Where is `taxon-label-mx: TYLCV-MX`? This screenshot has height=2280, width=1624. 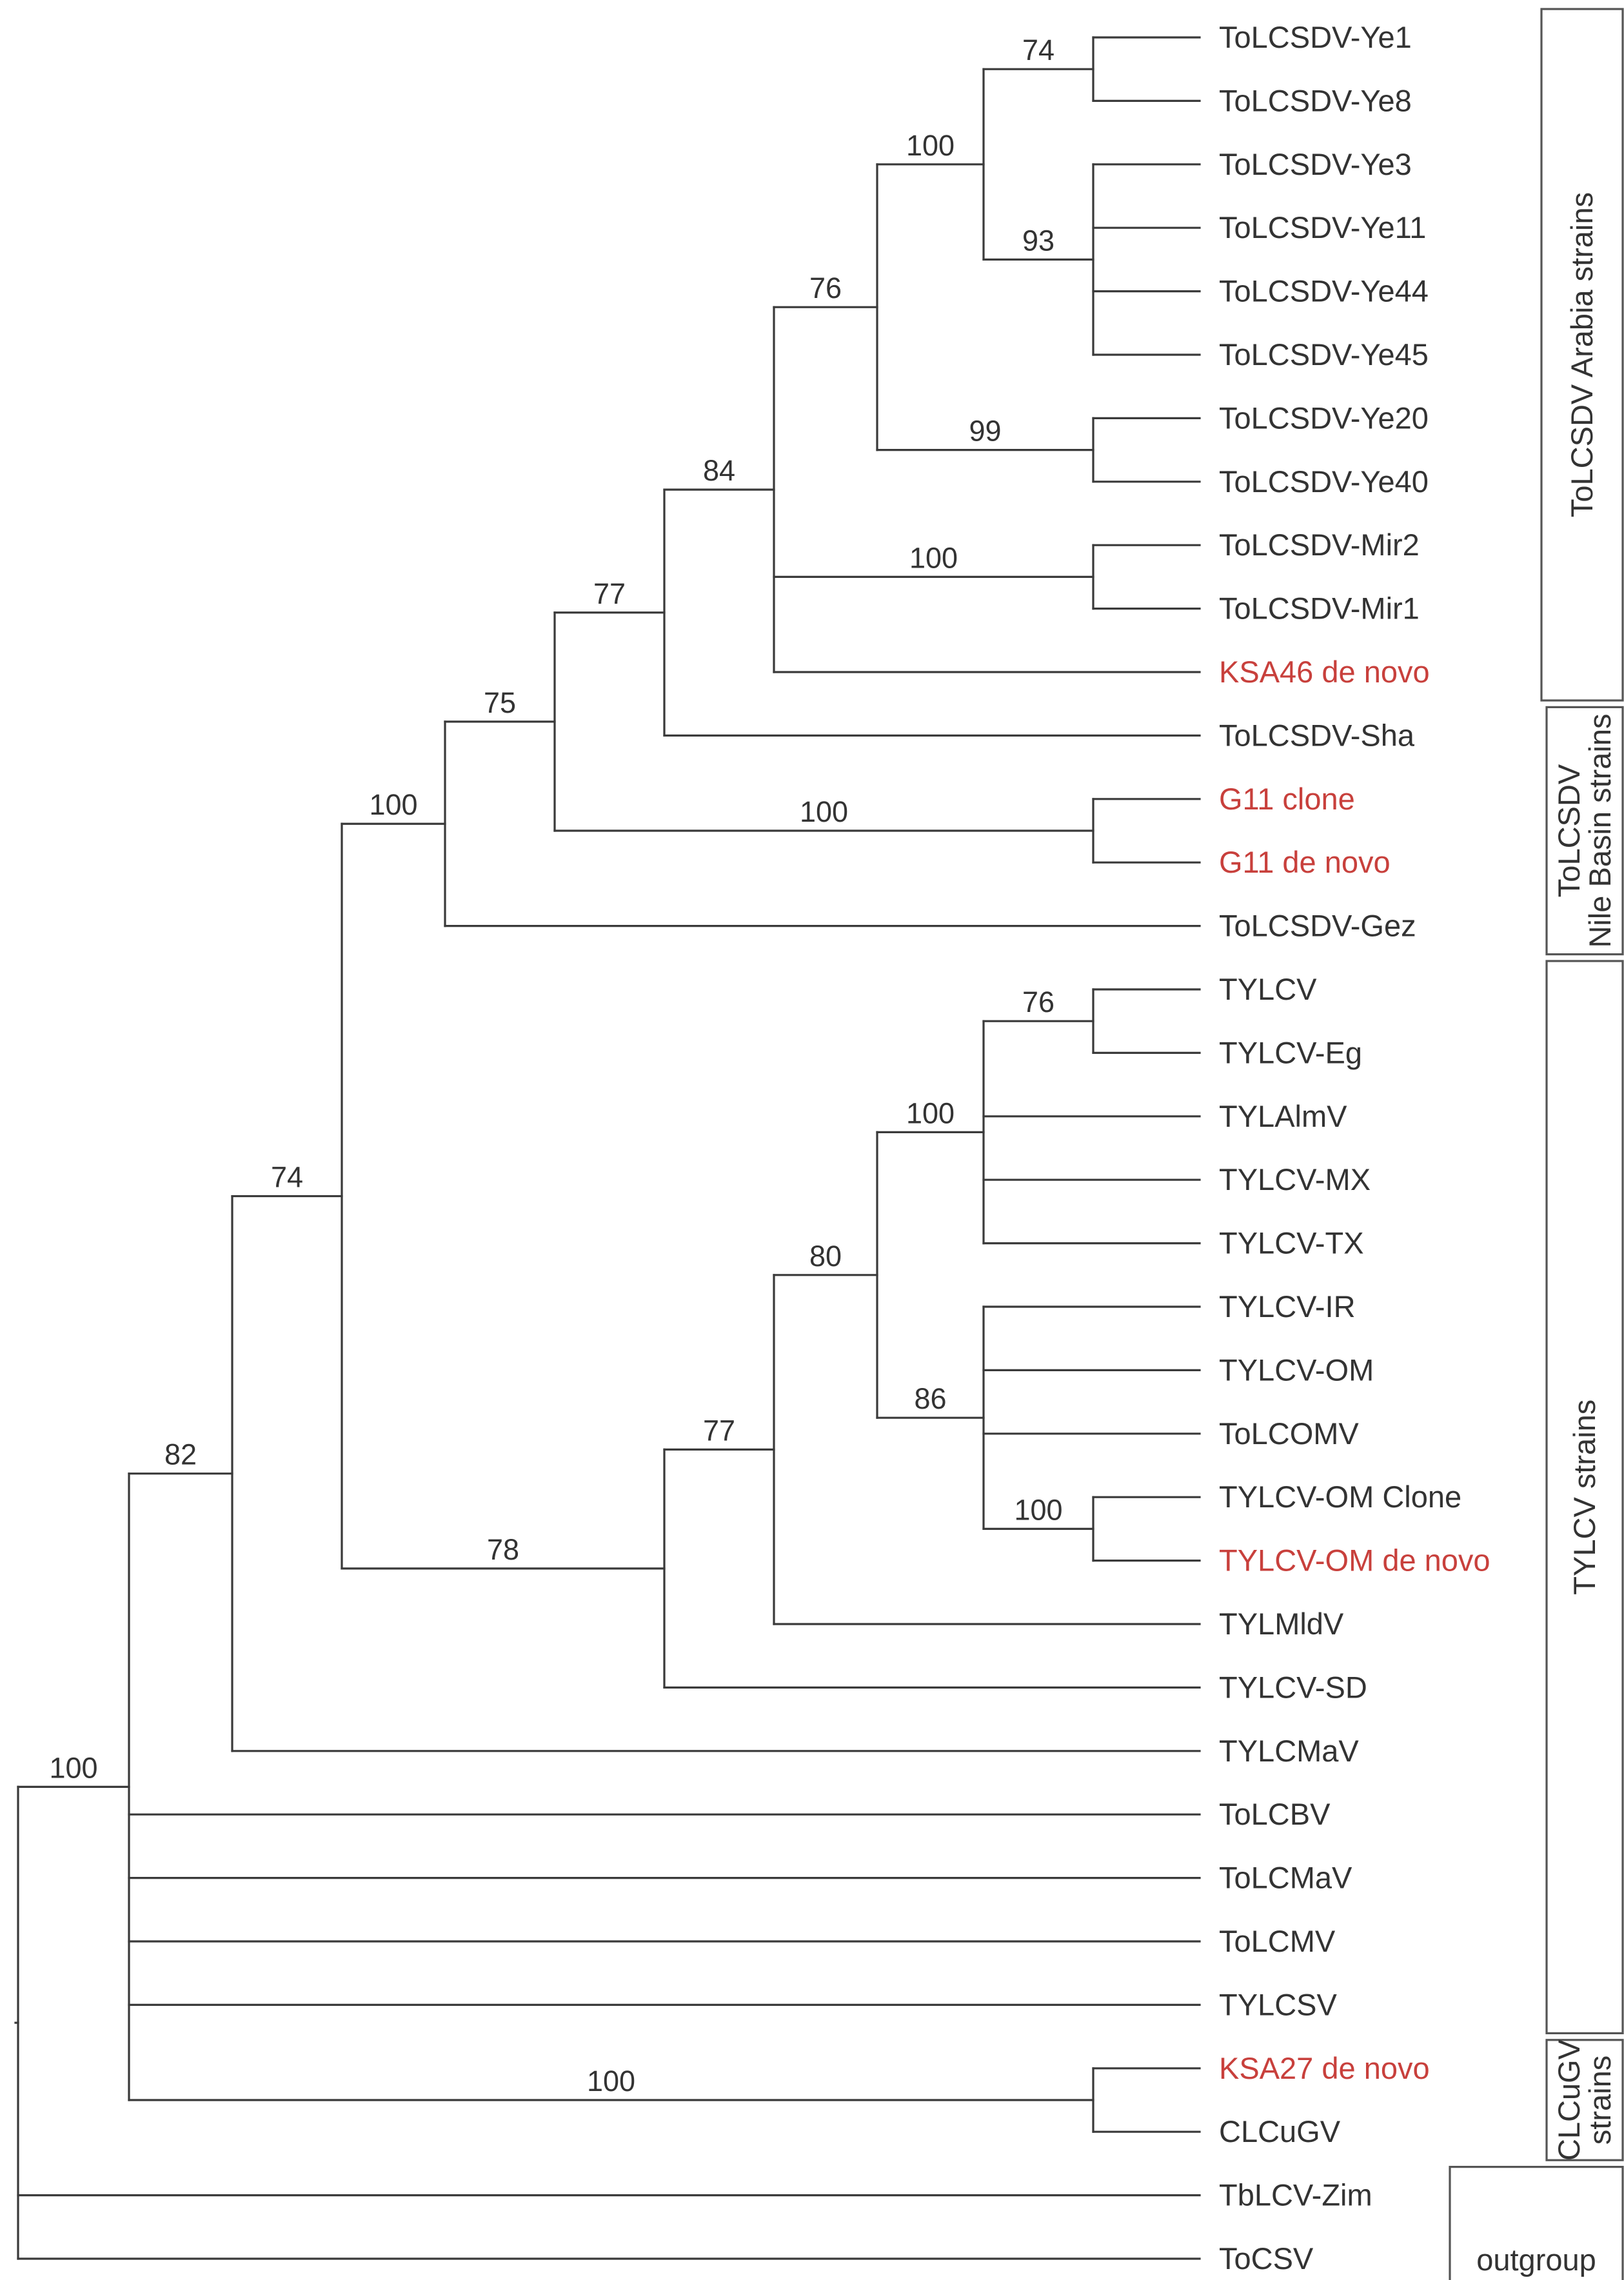 taxon-label-mx: TYLCV-MX is located at coordinates (1295, 1179).